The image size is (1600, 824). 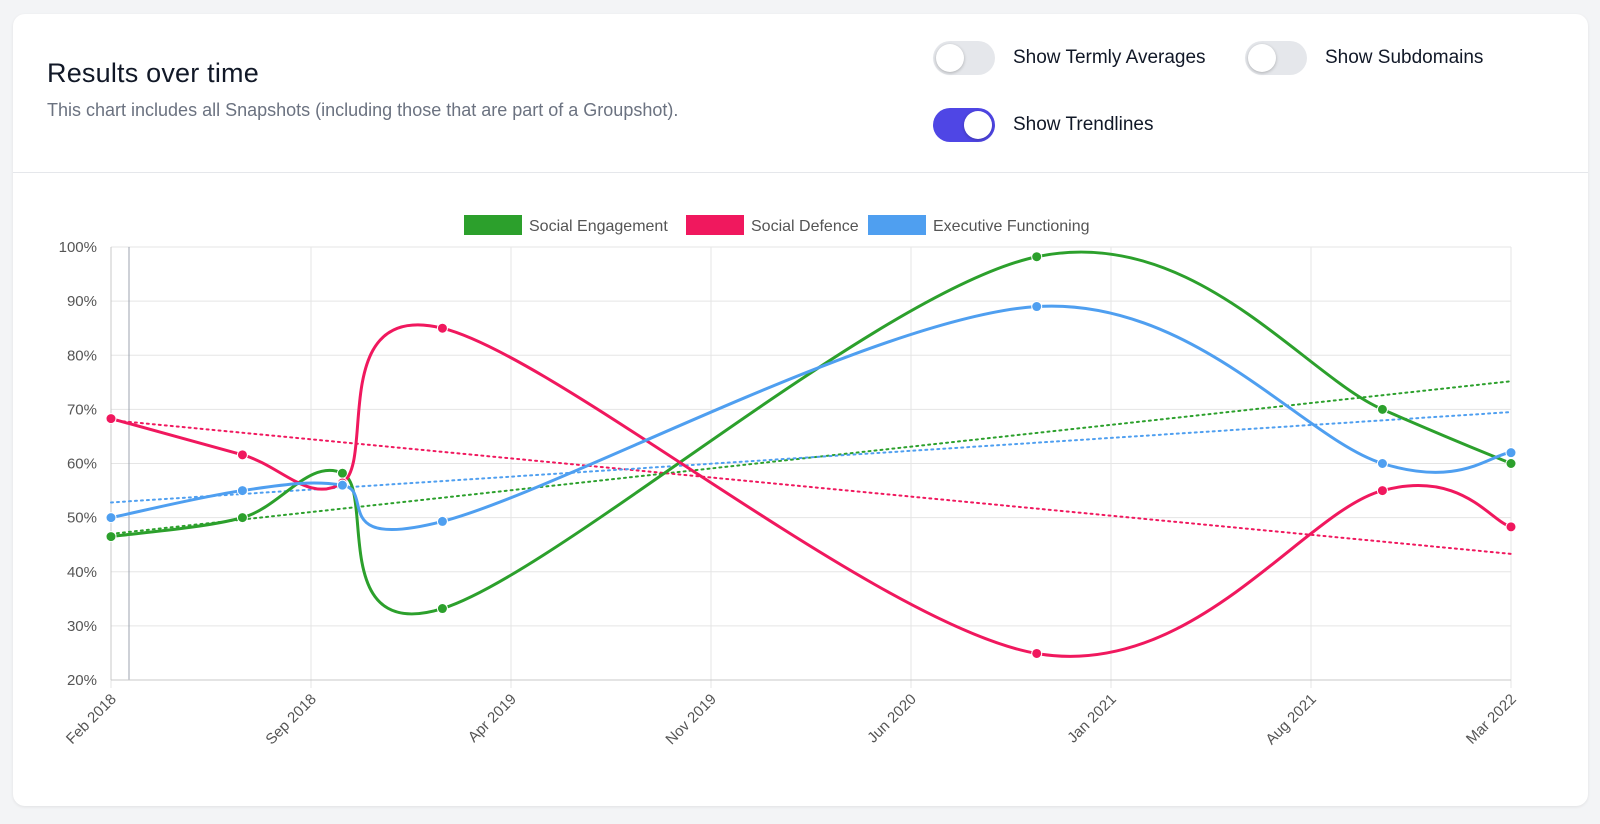 What do you see at coordinates (82, 572) in the screenshot?
I see `y-tick-label: 40%` at bounding box center [82, 572].